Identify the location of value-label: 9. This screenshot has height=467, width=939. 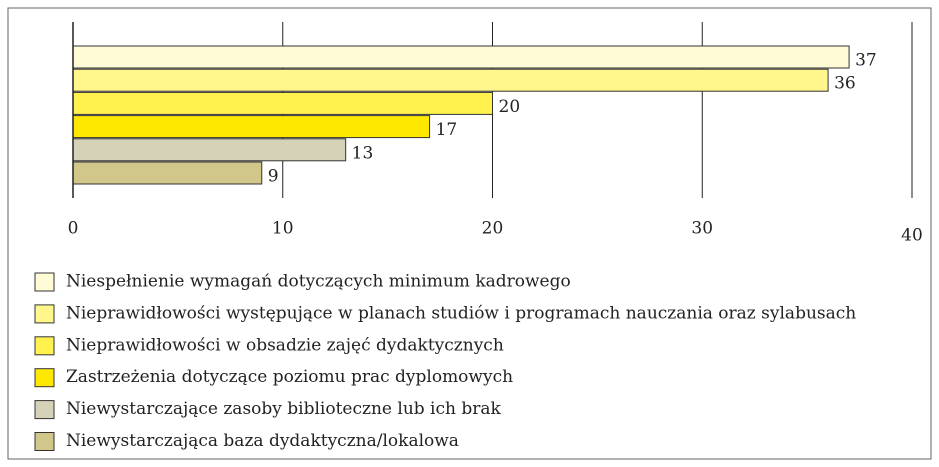
(273, 177).